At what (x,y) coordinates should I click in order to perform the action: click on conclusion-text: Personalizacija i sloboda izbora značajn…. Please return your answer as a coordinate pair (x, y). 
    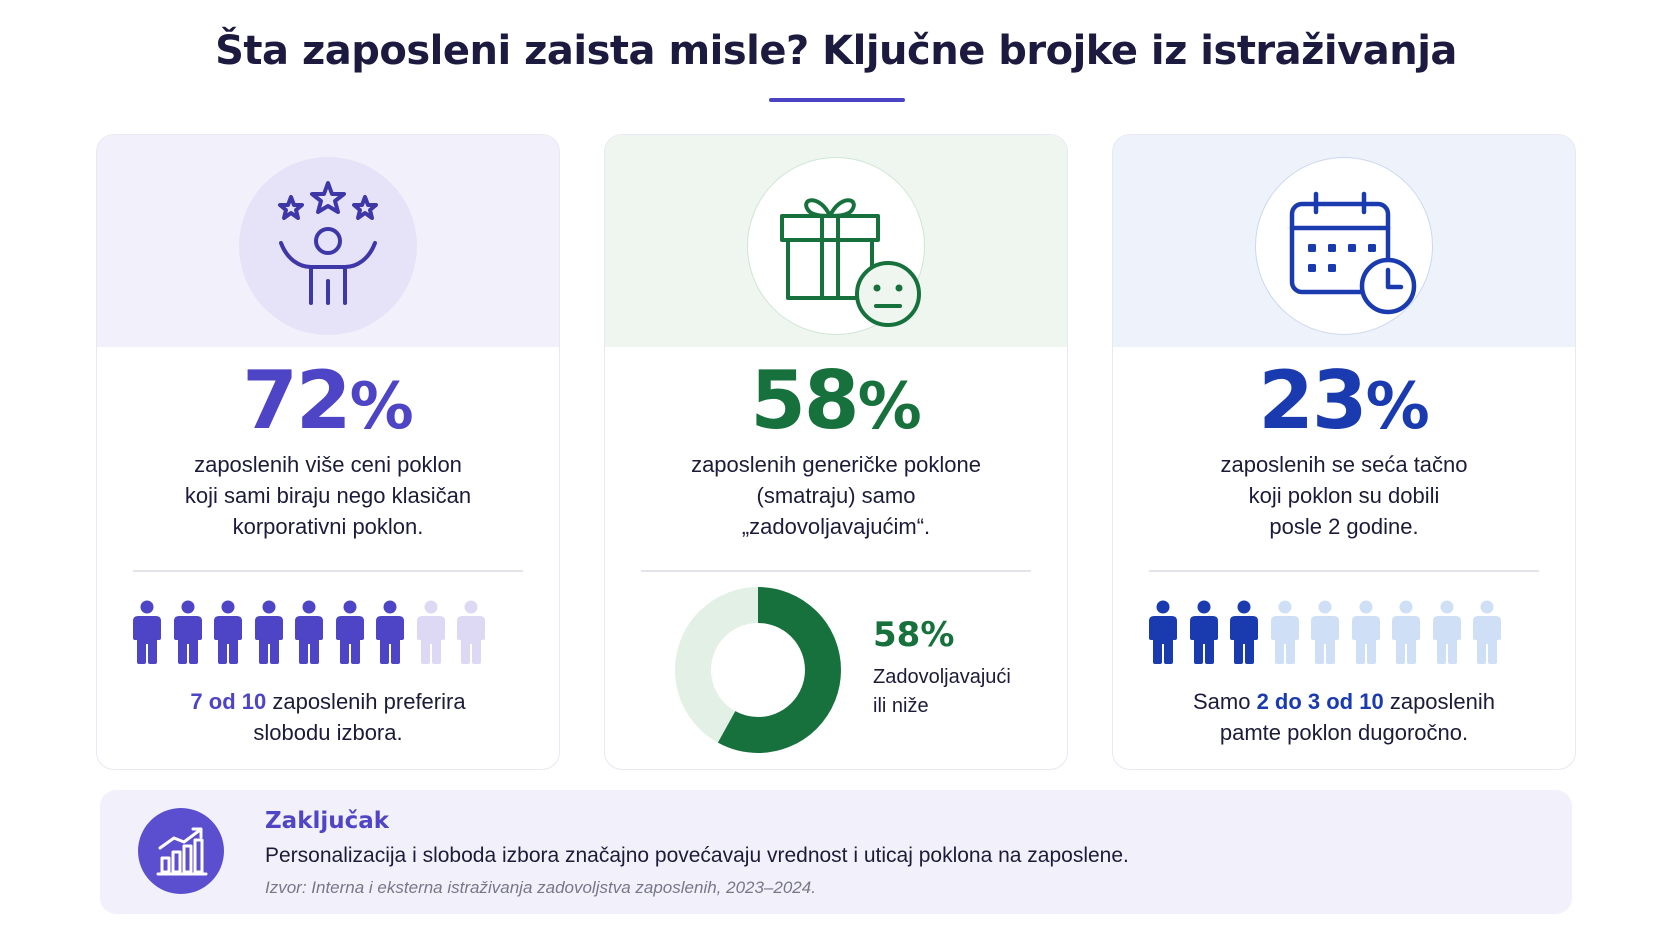
    Looking at the image, I should click on (697, 855).